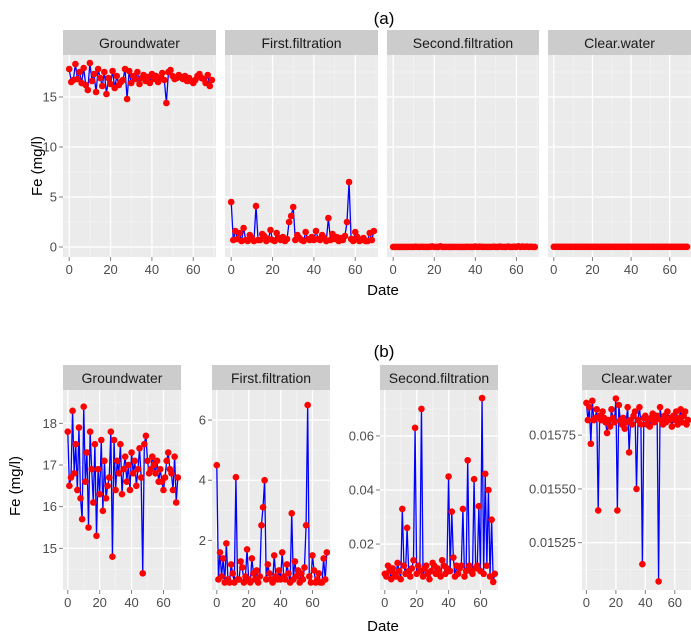 The image size is (691, 636). What do you see at coordinates (129, 153) in the screenshot?
I see `fig-a-groundwater-panel: Groundwater 0 20 40 60 0 5 10 15` at bounding box center [129, 153].